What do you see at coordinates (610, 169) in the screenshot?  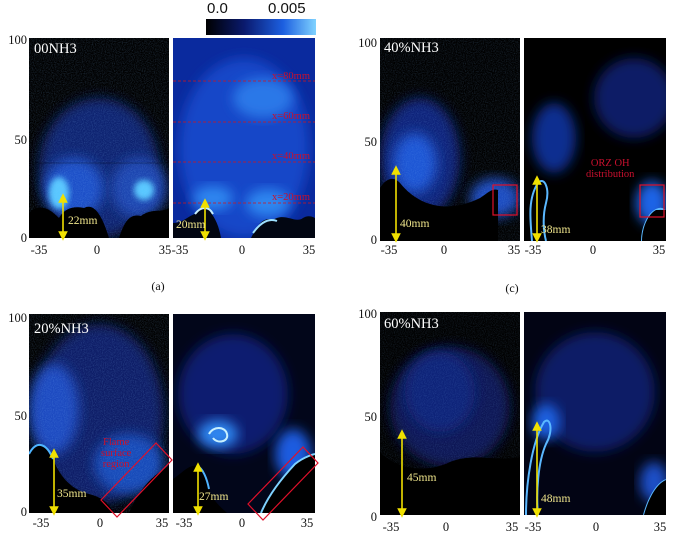 I see `note-label: ORZ OH distribution` at bounding box center [610, 169].